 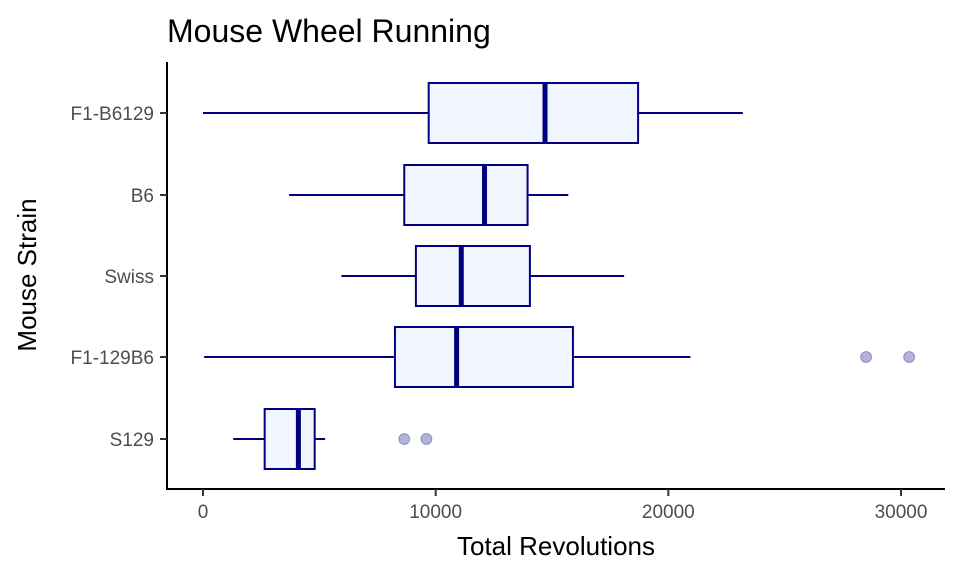 I want to click on y-axis-label: Mouse Strain, so click(x=27, y=274).